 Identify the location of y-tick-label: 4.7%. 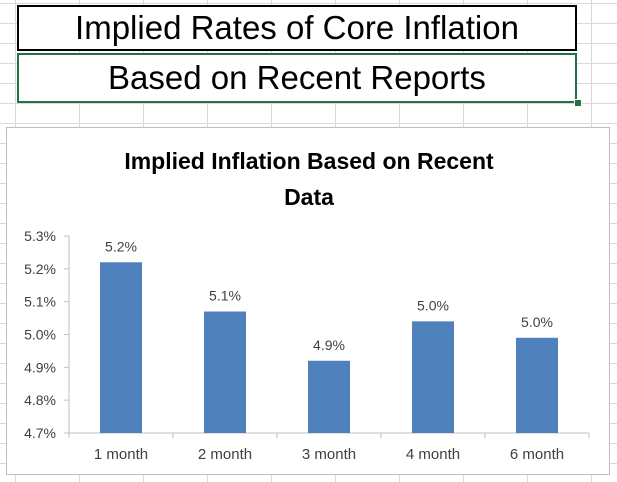
(40, 433).